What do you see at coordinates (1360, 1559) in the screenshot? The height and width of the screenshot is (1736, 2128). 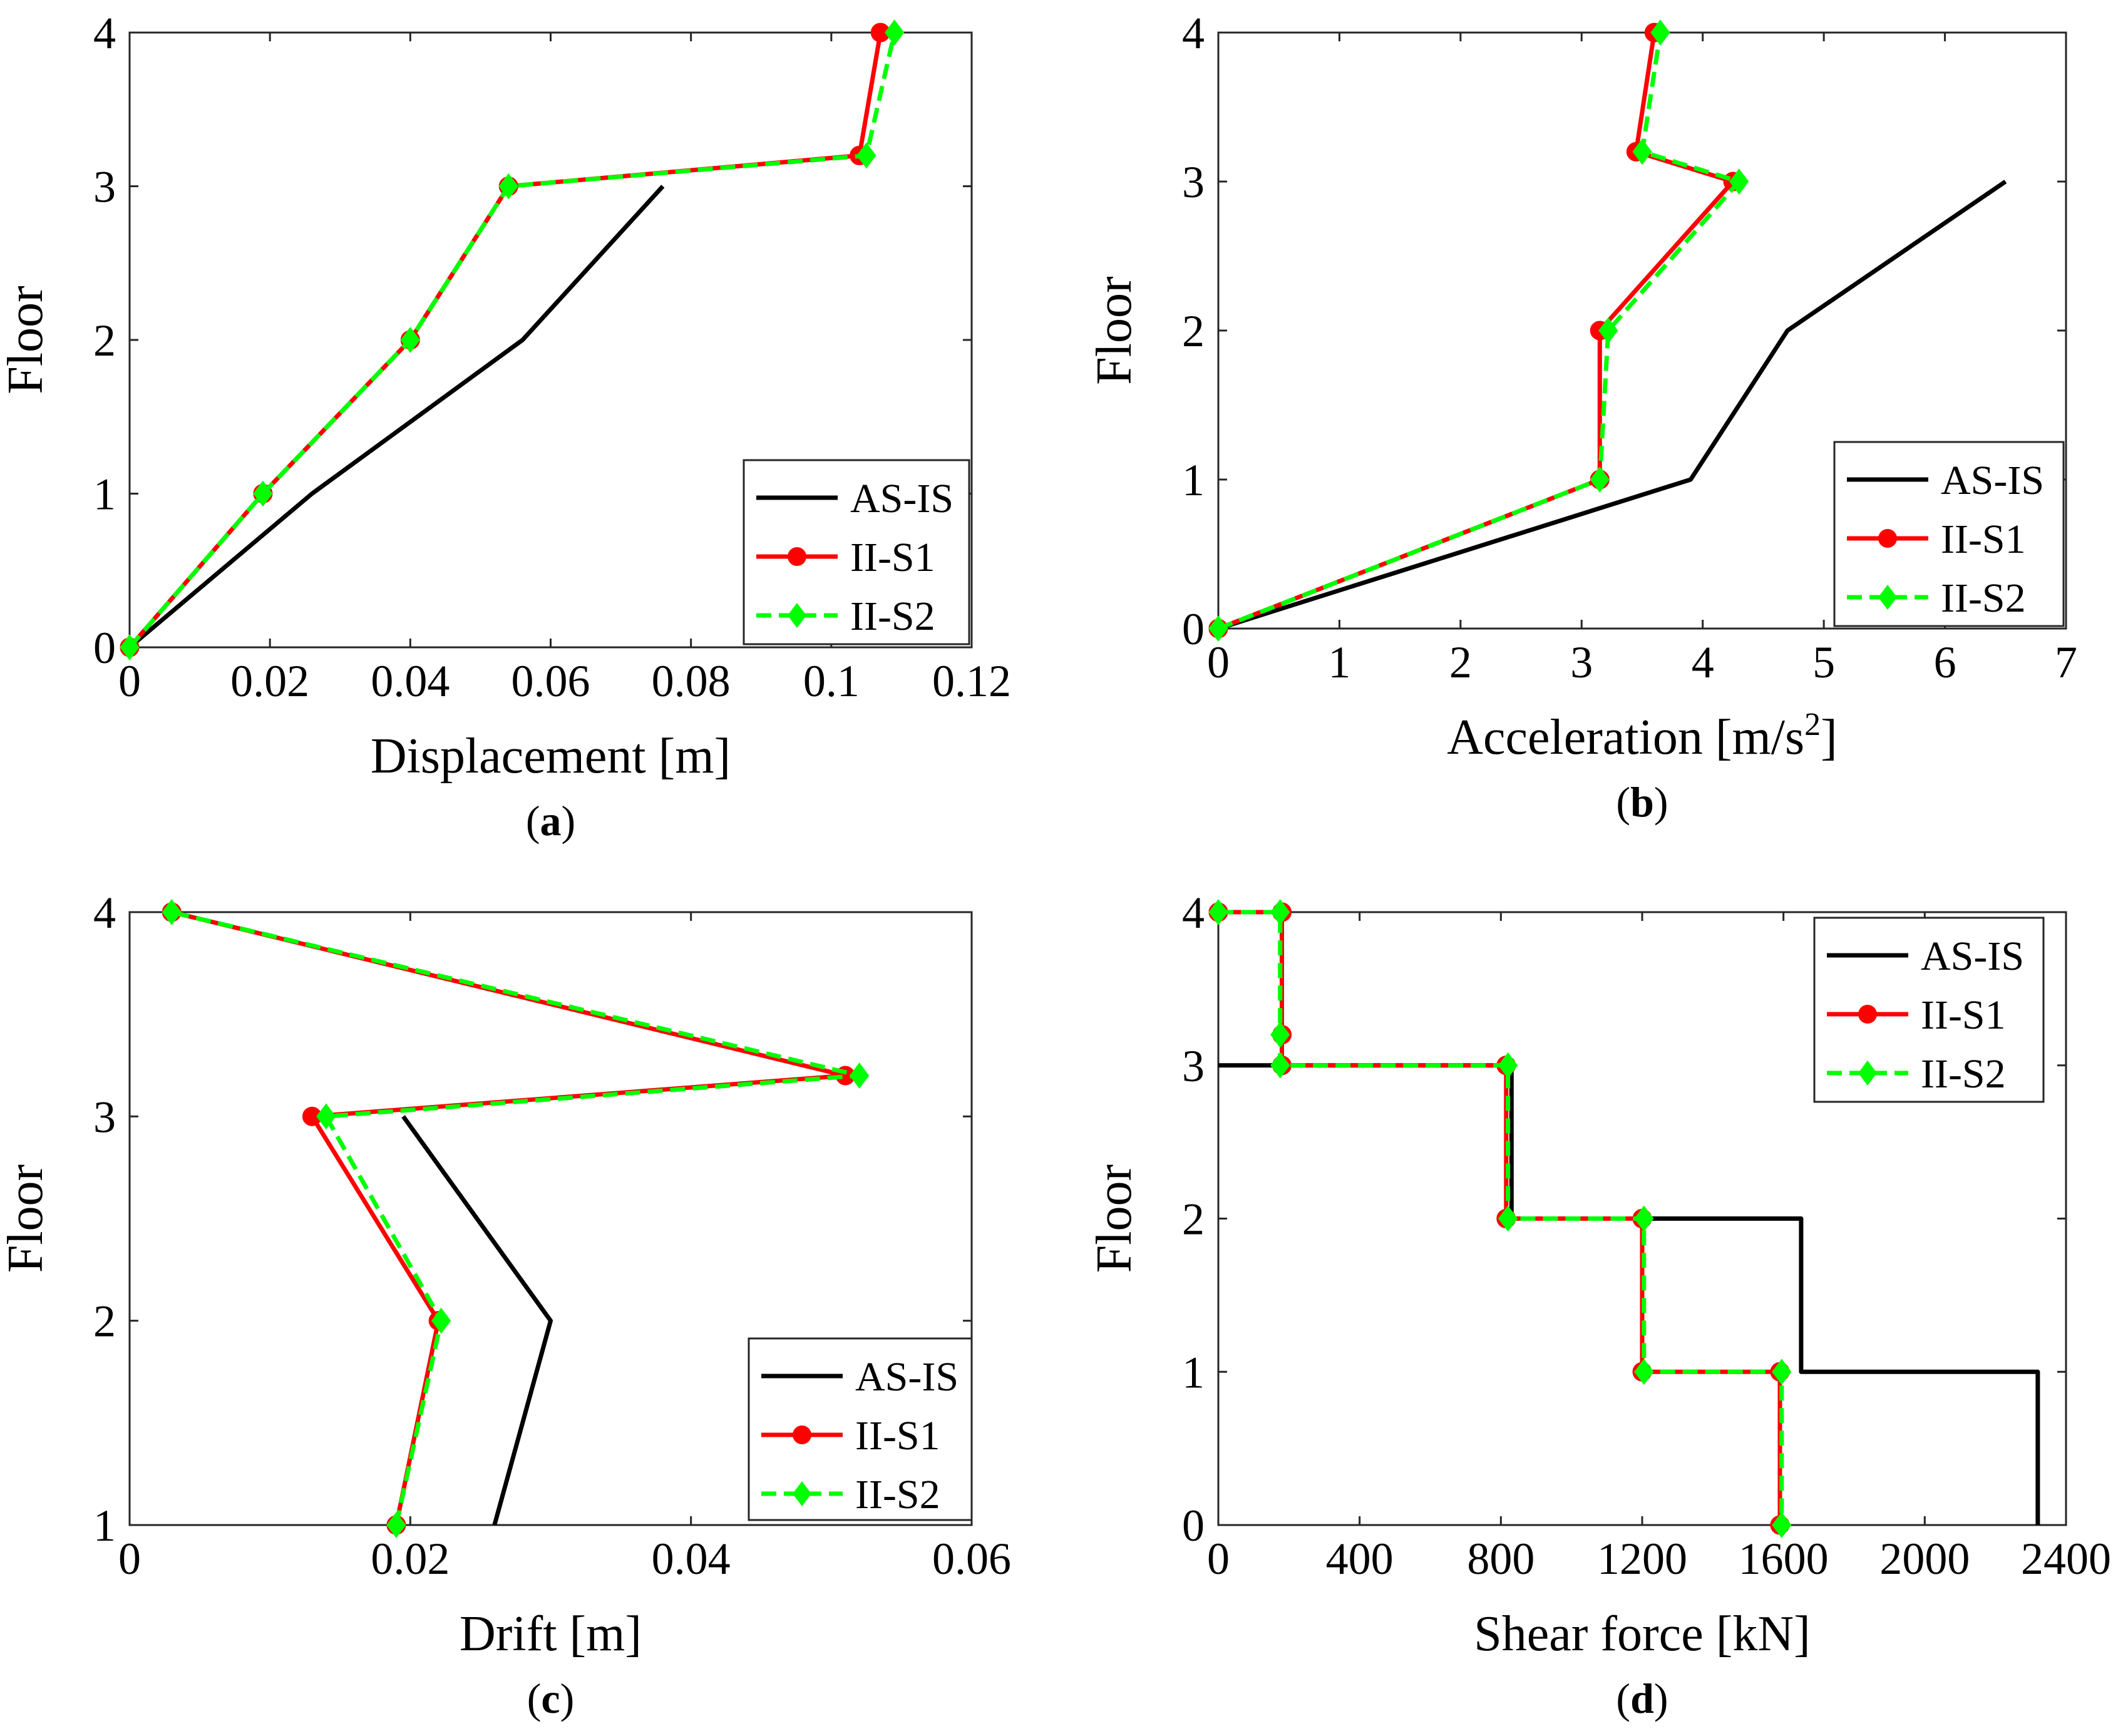 I see `x-tick-label: 400` at bounding box center [1360, 1559].